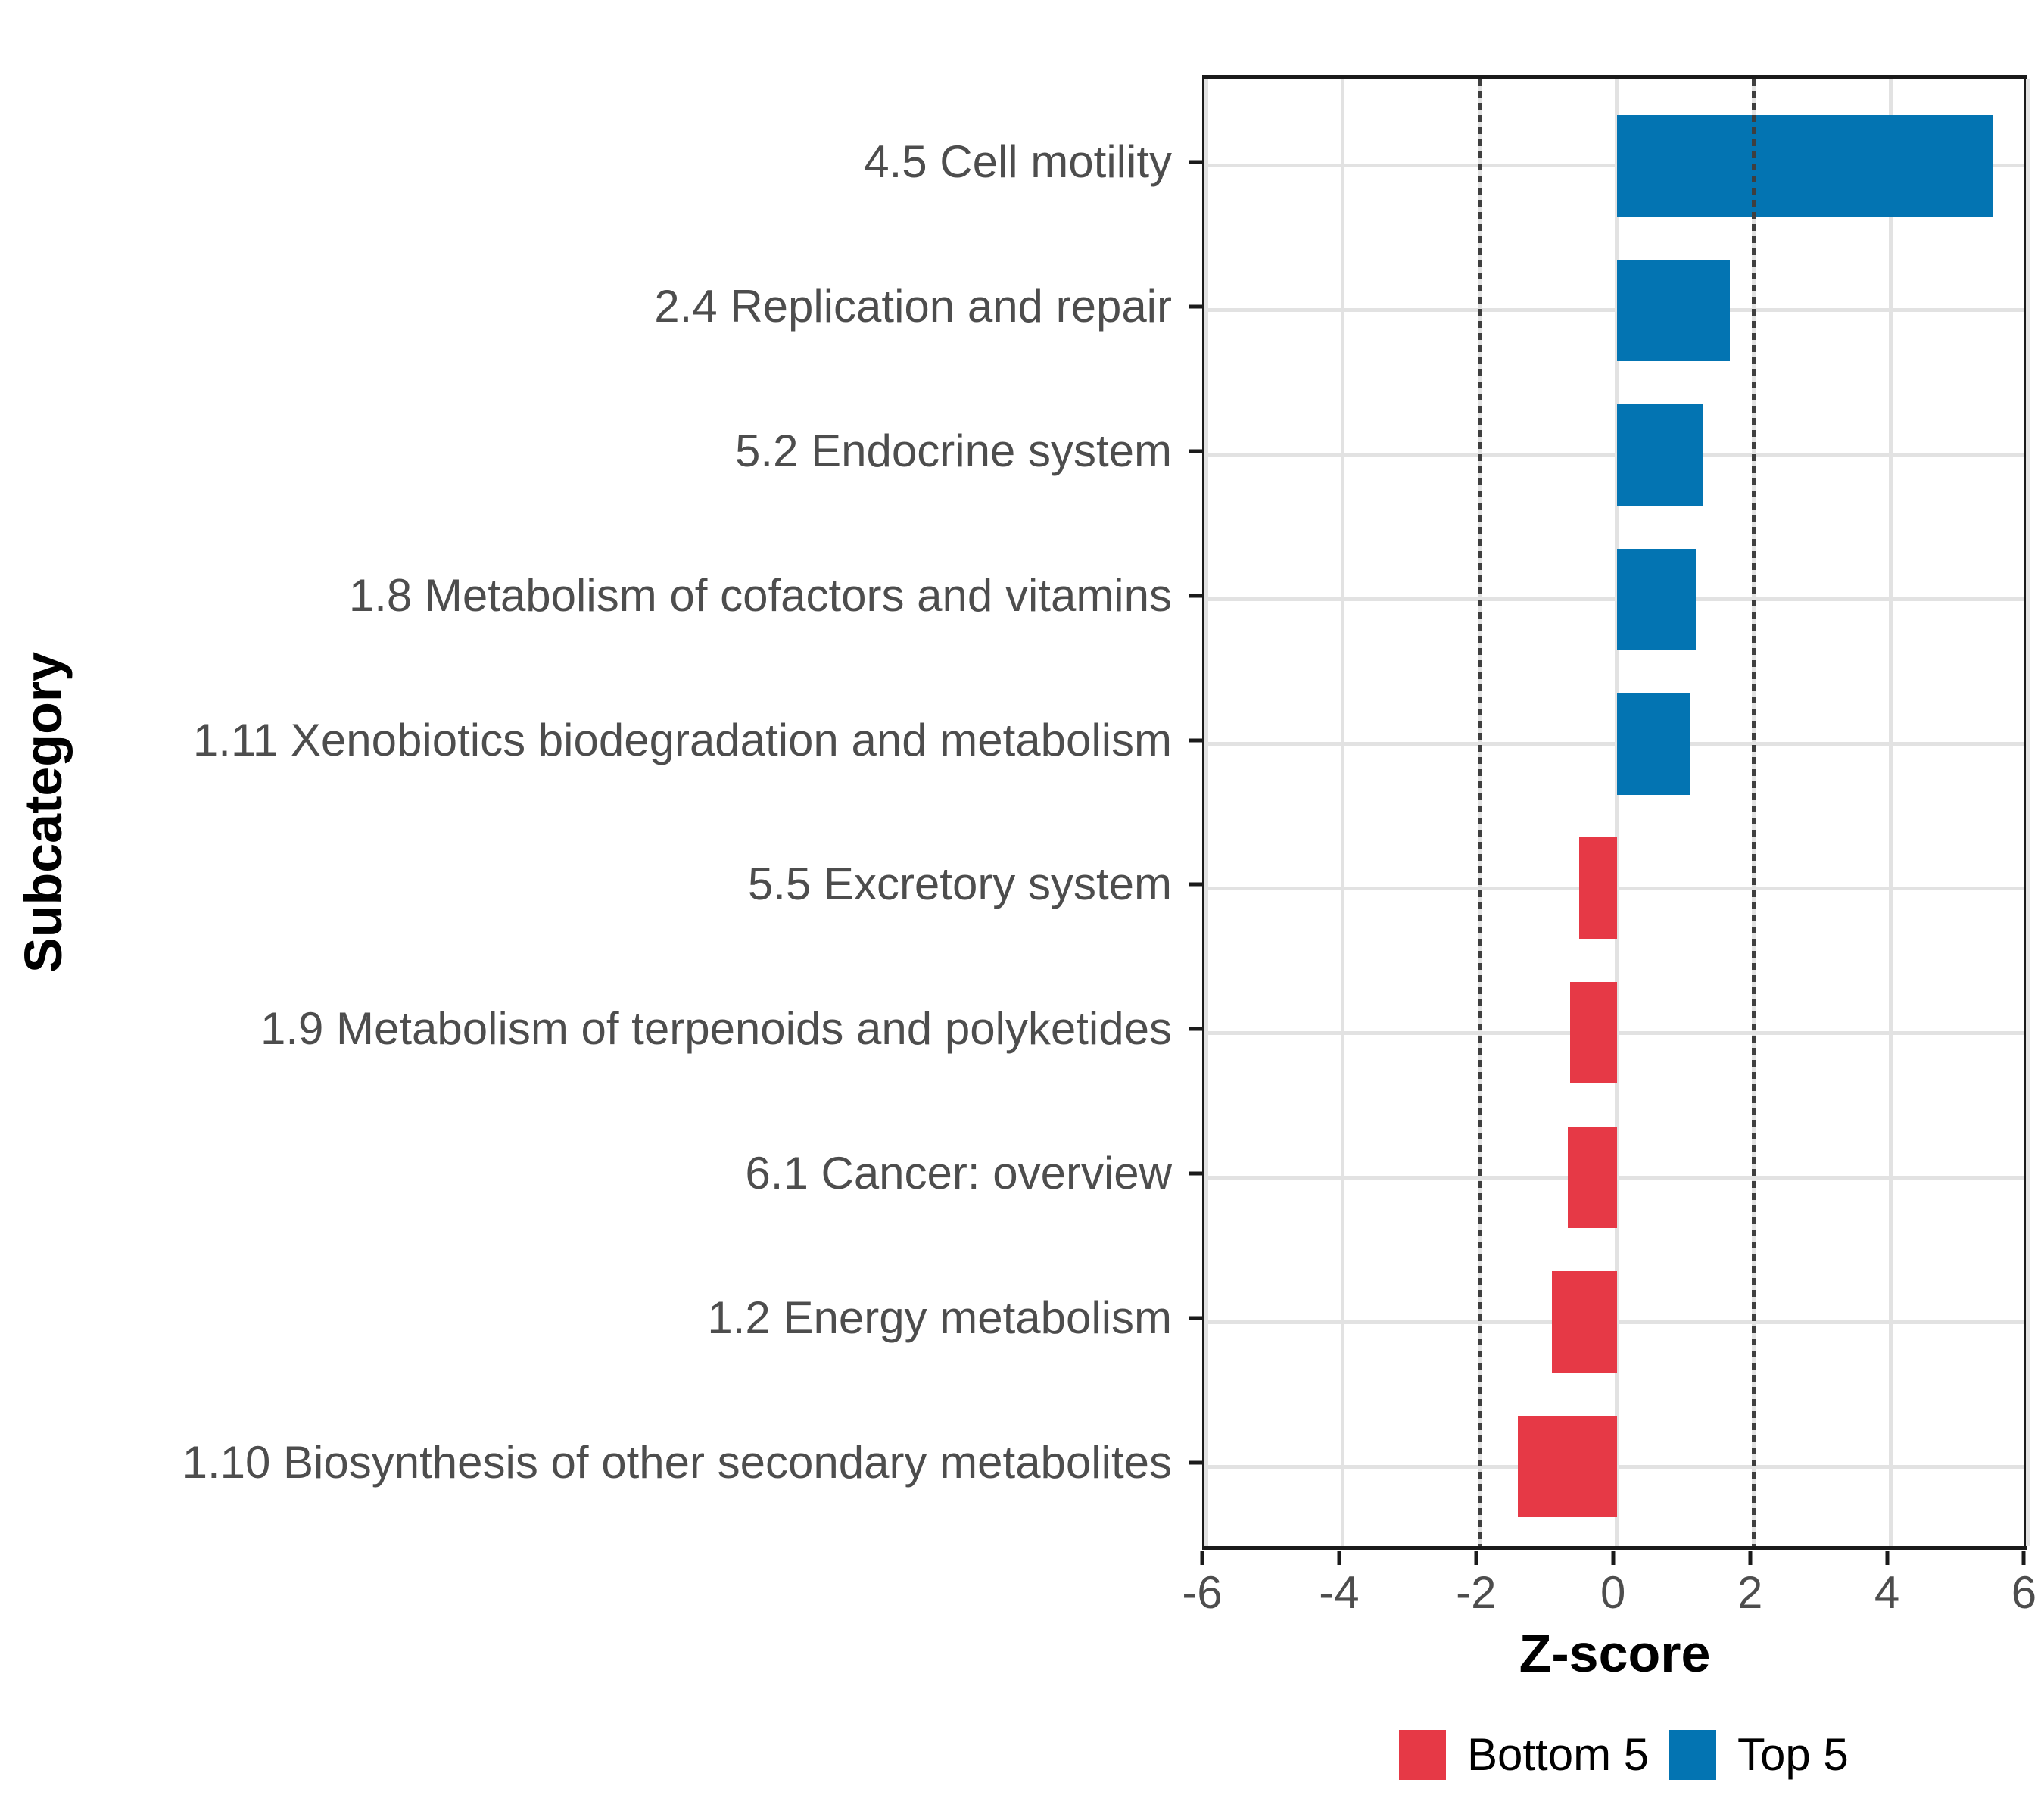 The image size is (2044, 1817). Describe the element at coordinates (1615, 310) in the screenshot. I see `gridline-y-row2` at that location.